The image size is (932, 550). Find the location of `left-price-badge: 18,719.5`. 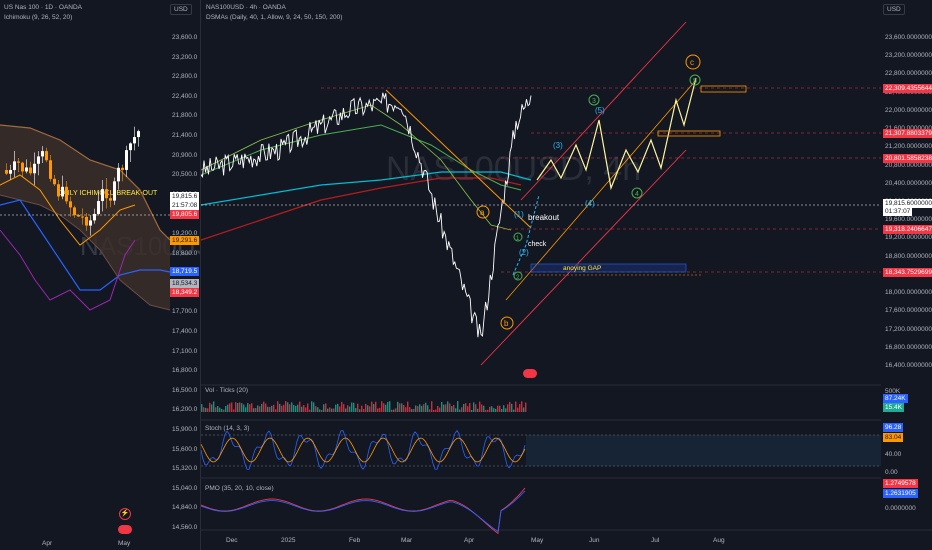

left-price-badge: 18,719.5 is located at coordinates (185, 271).